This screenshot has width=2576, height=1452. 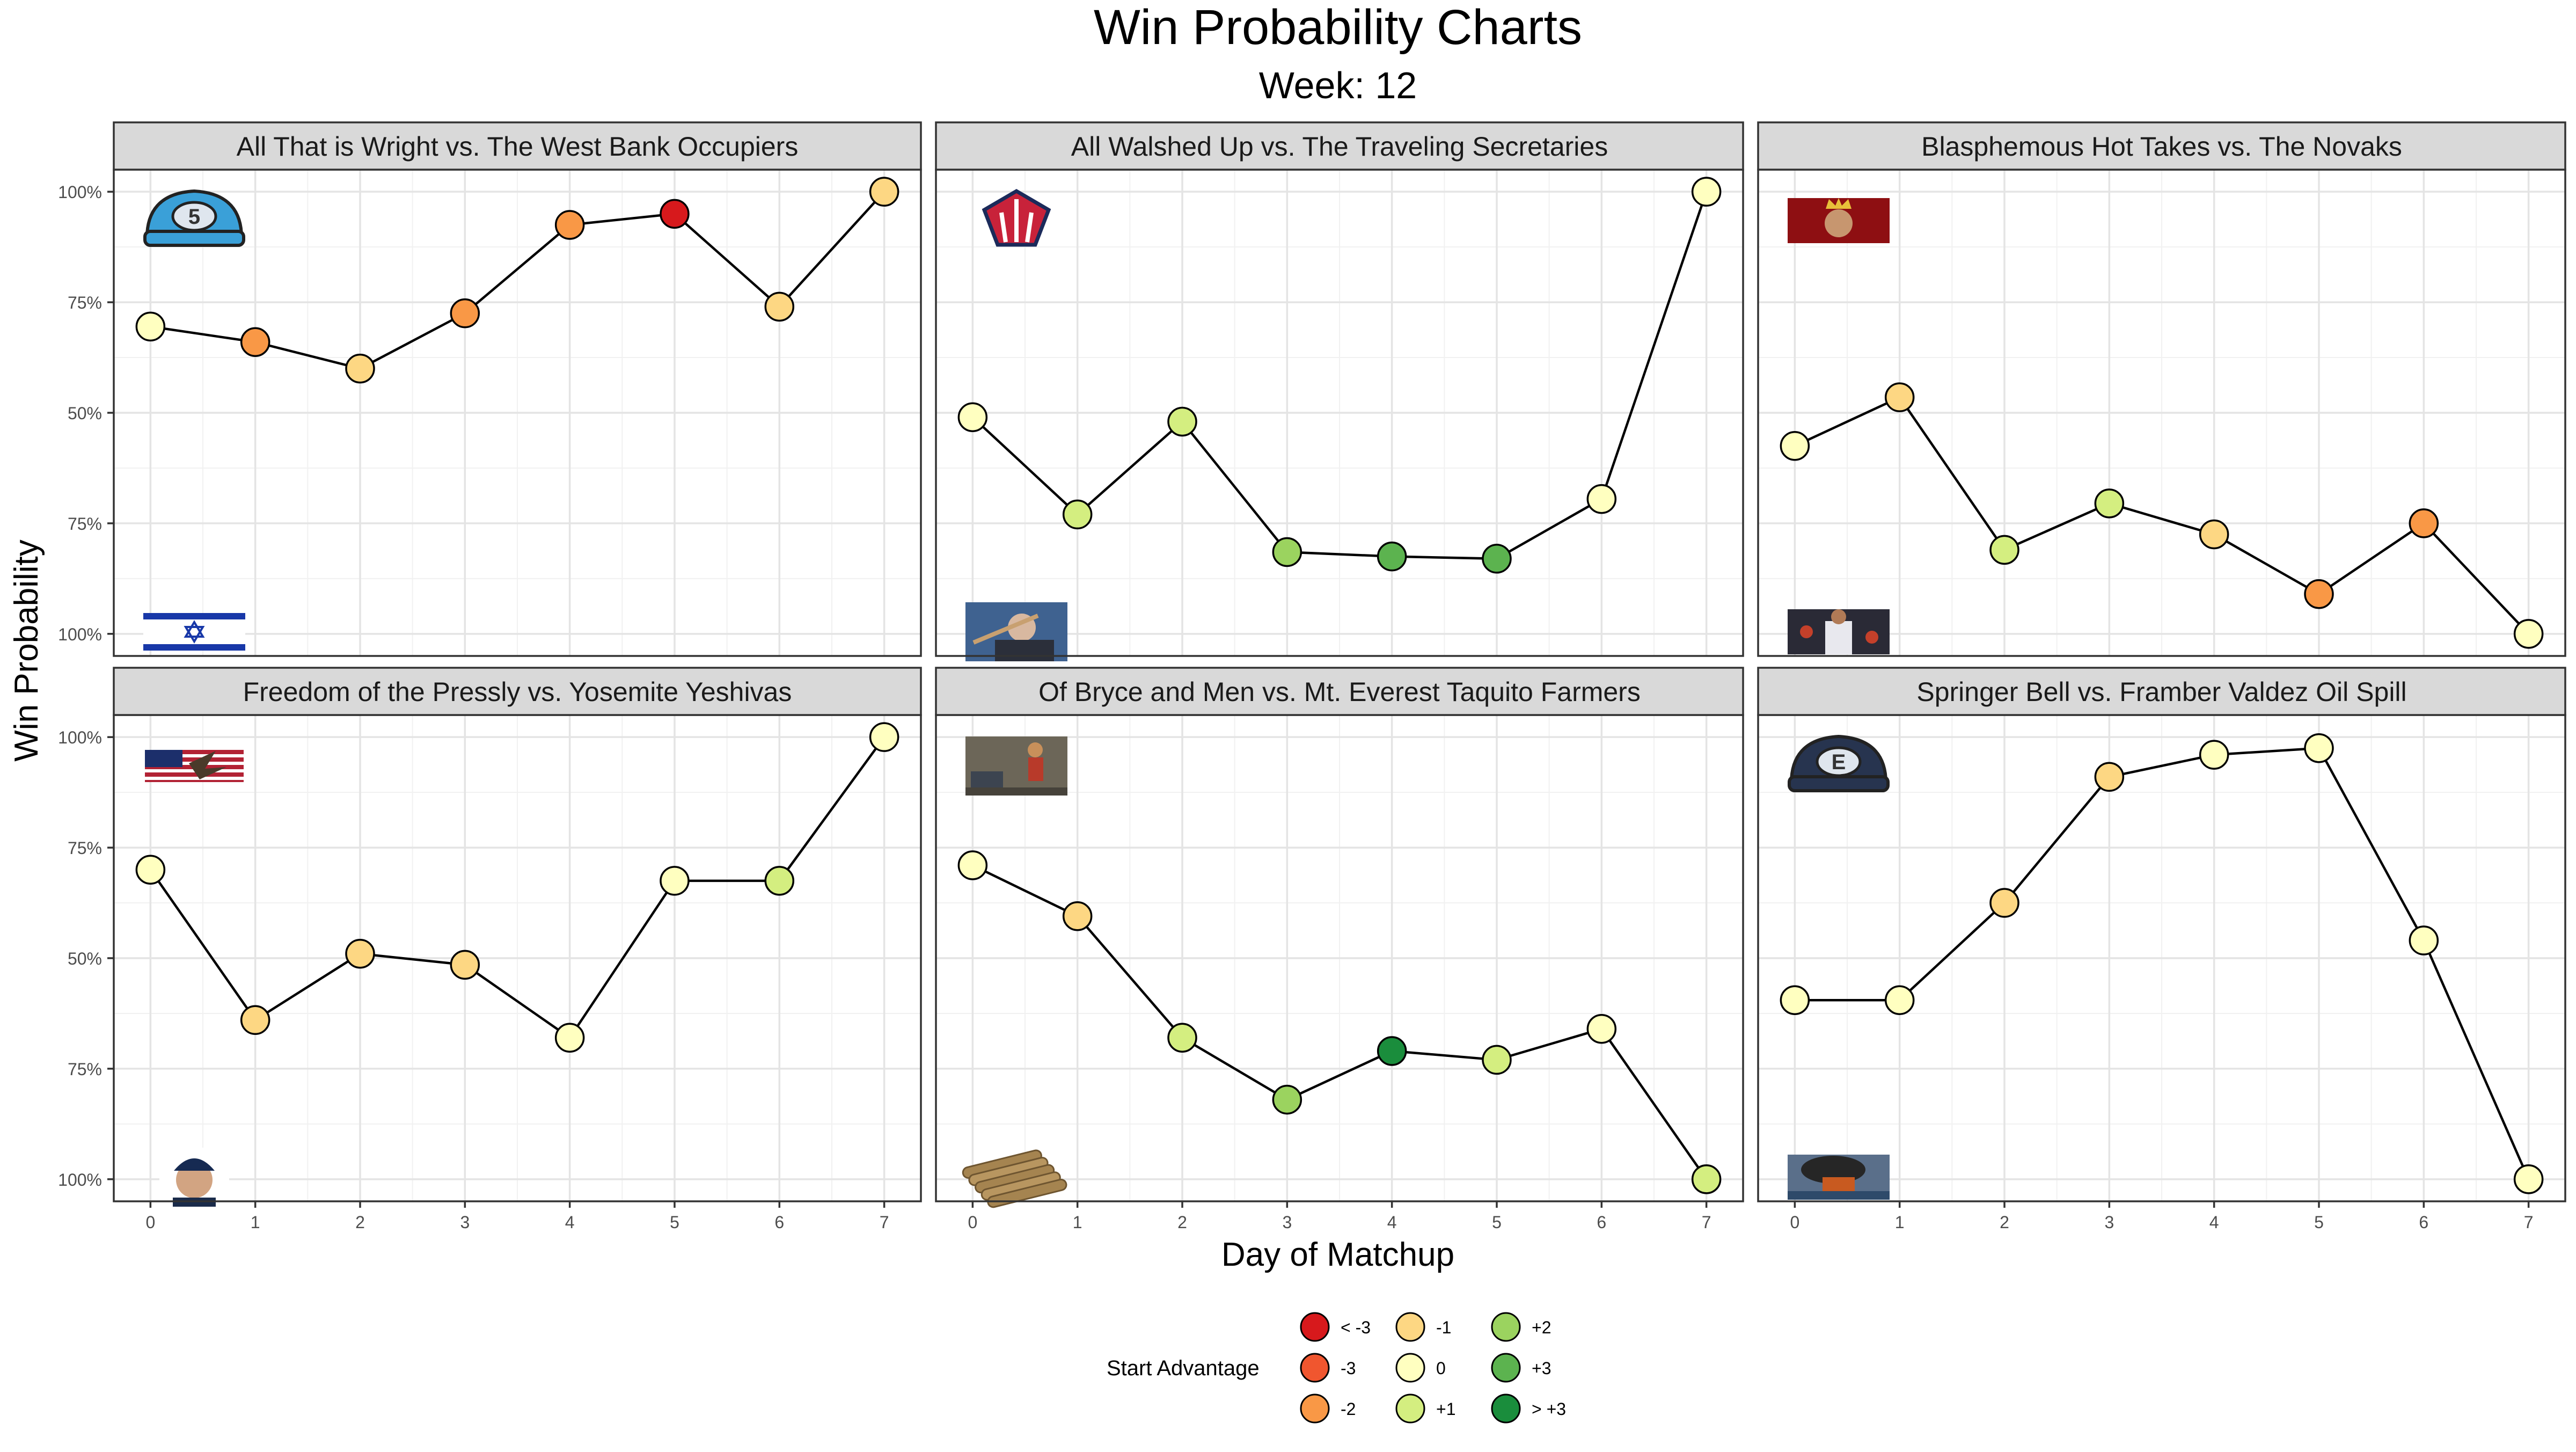 I want to click on legend-label: -3, so click(x=1348, y=1368).